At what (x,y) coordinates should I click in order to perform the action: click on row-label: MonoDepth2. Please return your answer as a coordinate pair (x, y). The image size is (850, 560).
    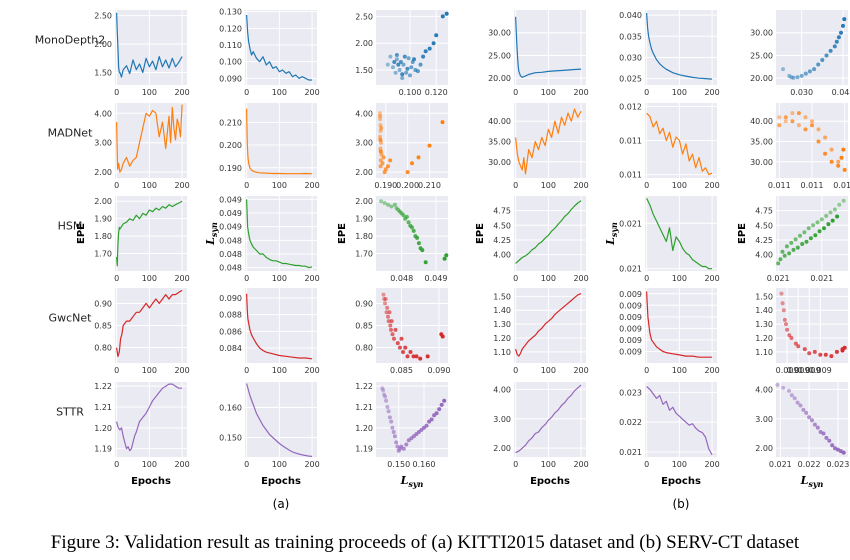
    Looking at the image, I should click on (70, 40).